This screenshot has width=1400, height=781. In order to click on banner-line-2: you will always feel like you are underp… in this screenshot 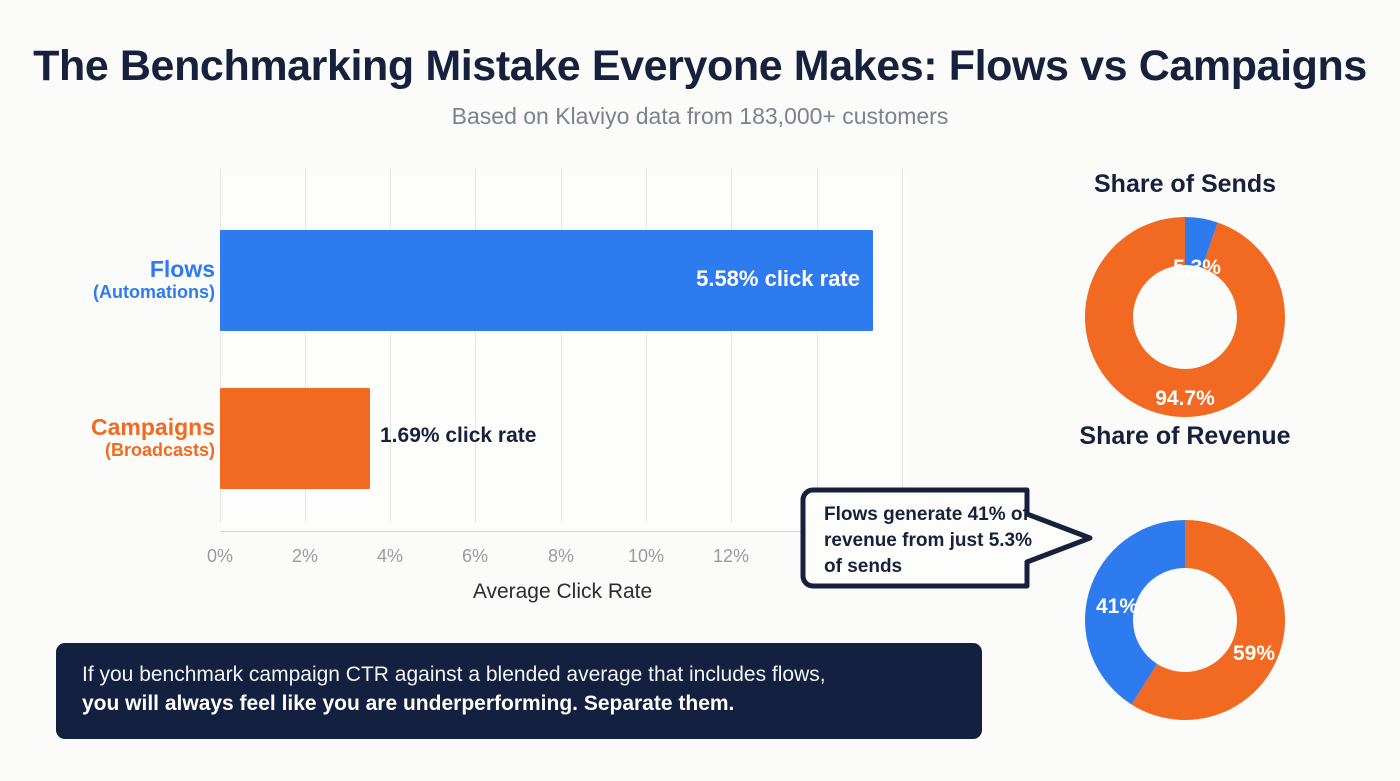, I will do `click(408, 704)`.